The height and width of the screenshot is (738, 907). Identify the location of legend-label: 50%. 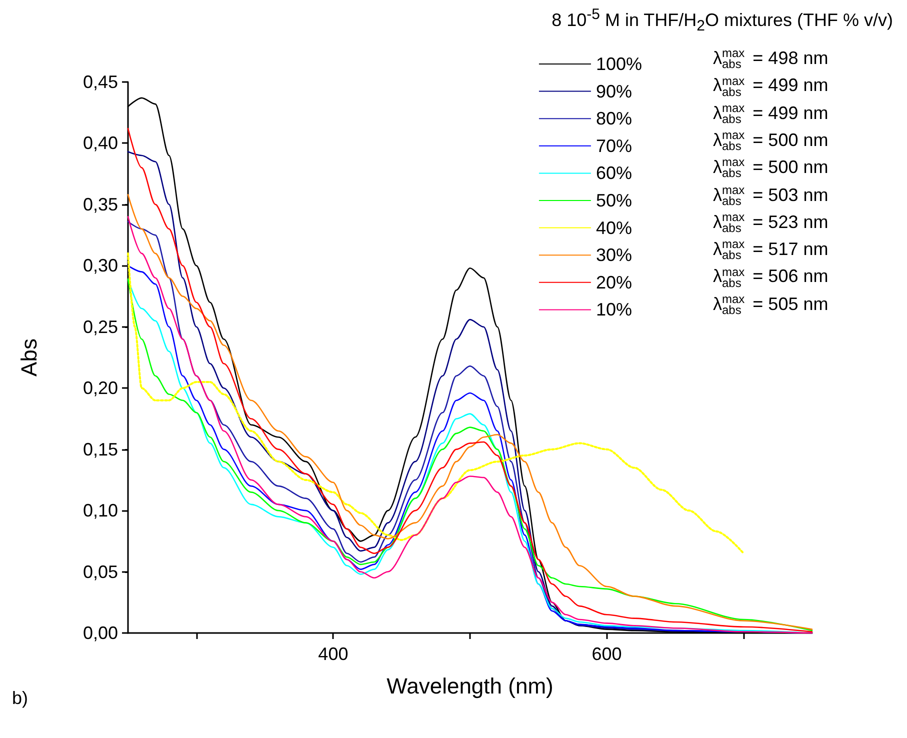
(614, 200).